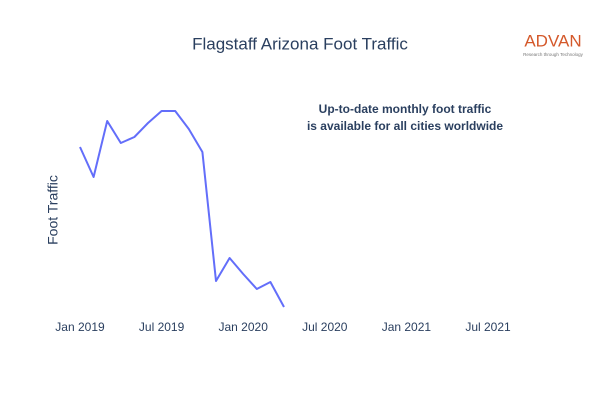 The image size is (600, 400). What do you see at coordinates (553, 54) in the screenshot?
I see `logo-tagline: Research through Technology` at bounding box center [553, 54].